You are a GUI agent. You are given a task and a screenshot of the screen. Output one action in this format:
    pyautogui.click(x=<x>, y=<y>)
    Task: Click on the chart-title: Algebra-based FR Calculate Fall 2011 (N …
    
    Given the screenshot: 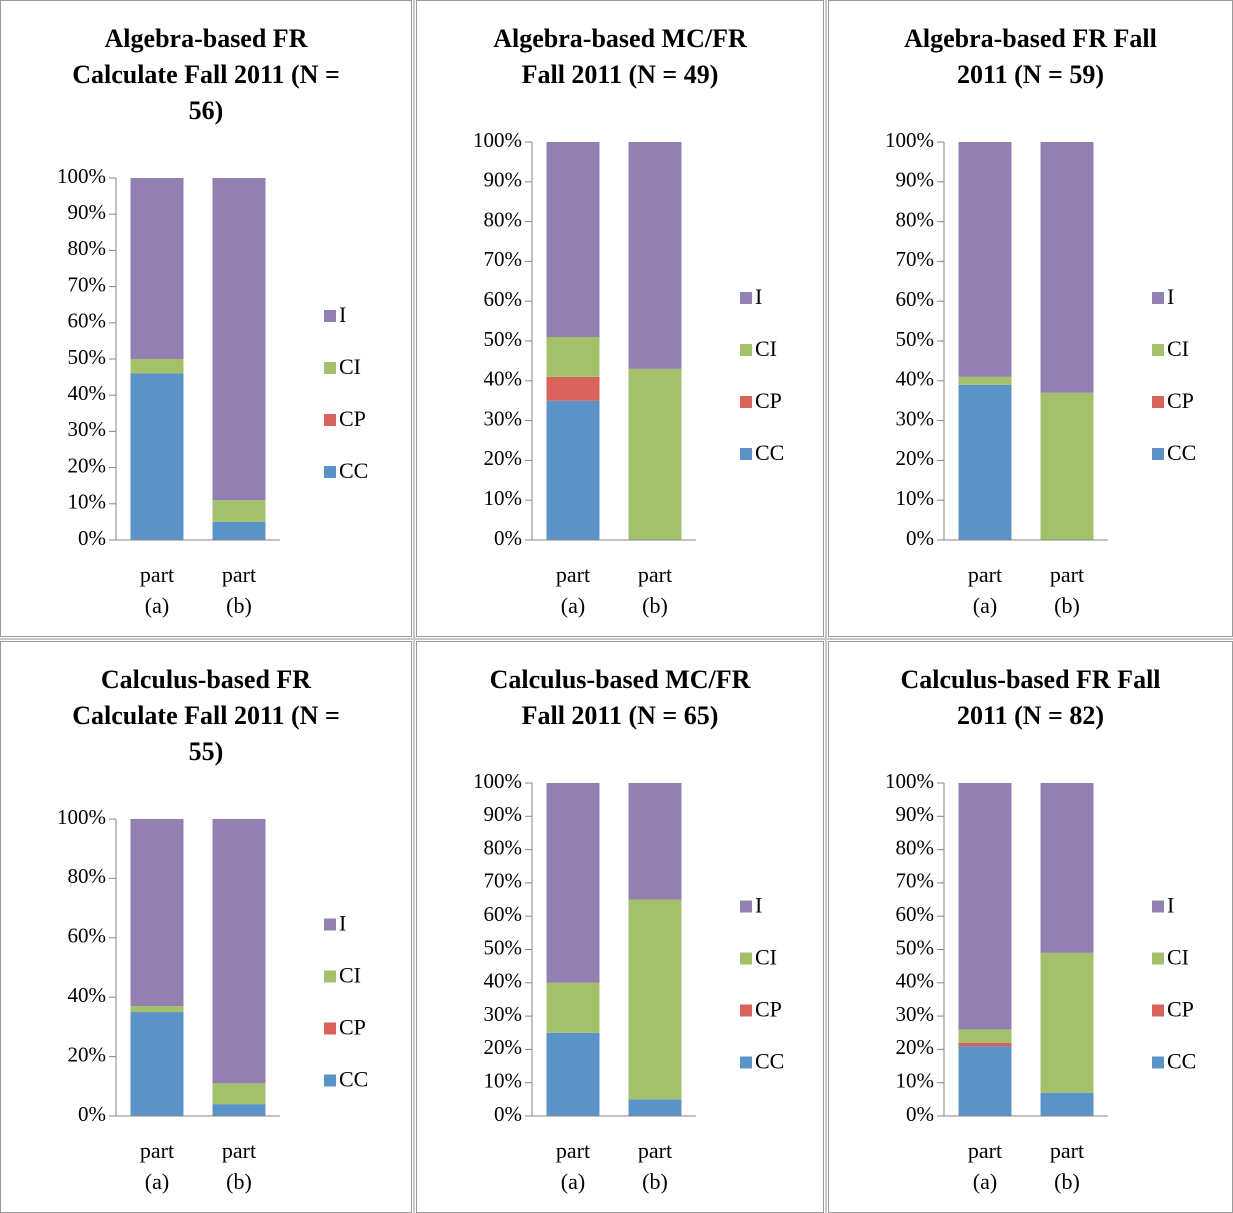 What is the action you would take?
    pyautogui.click(x=206, y=74)
    